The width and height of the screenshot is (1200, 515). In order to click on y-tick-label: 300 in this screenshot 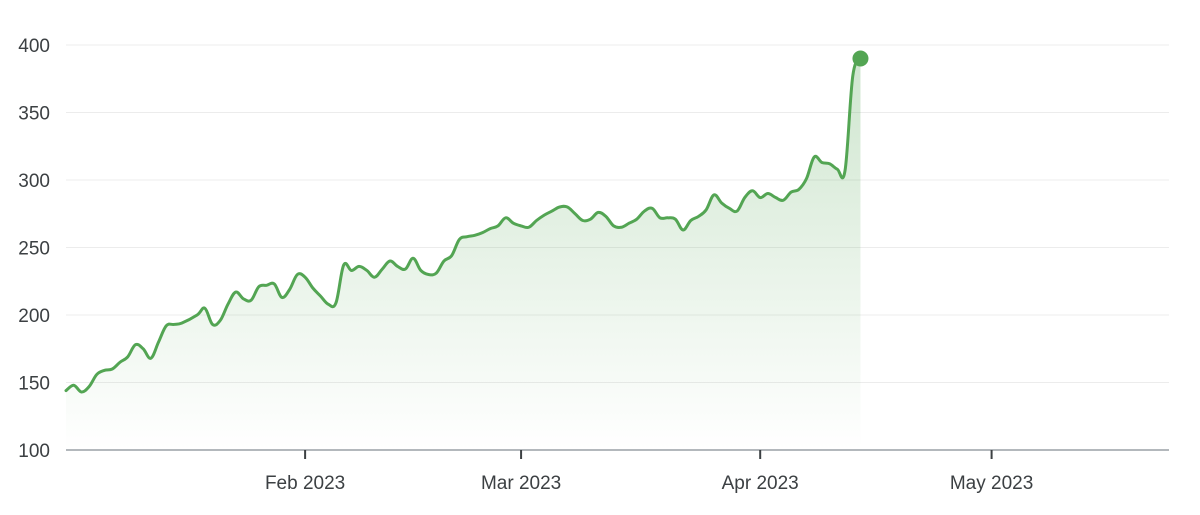, I will do `click(34, 181)`.